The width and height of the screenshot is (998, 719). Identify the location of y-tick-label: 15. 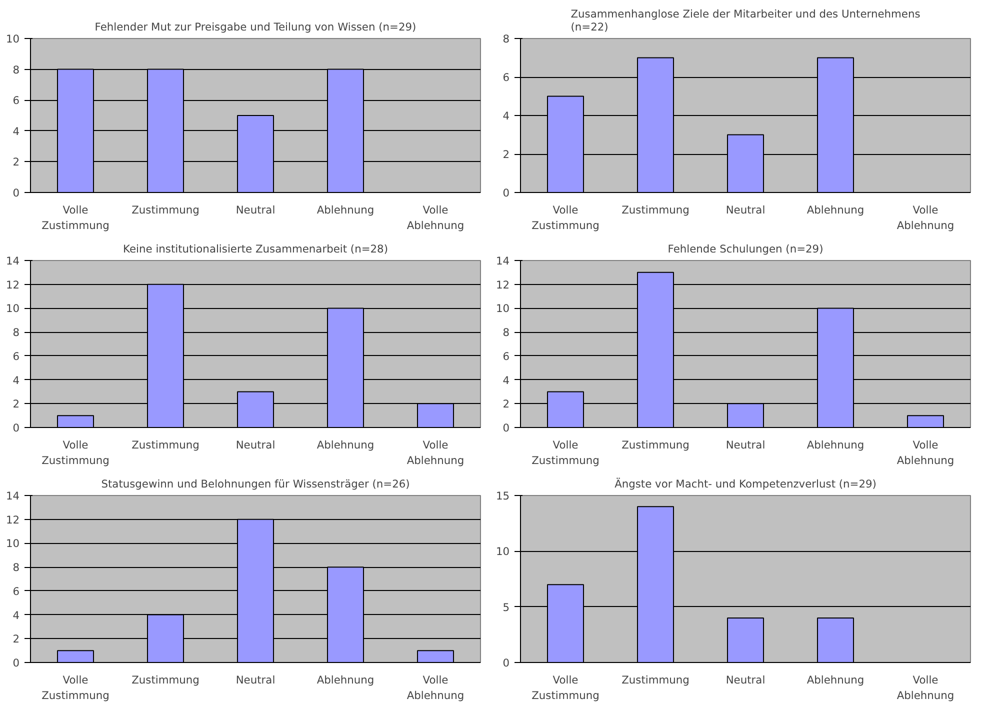
(503, 496).